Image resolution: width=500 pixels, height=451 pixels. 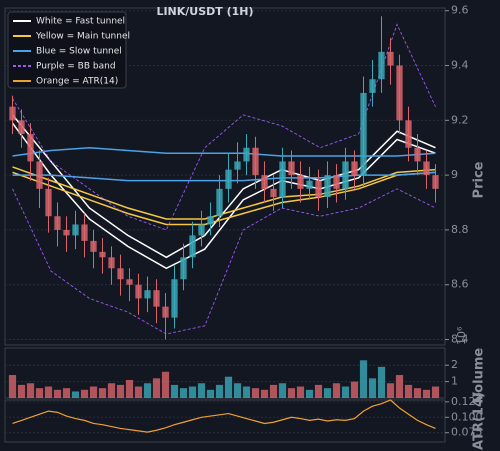 What do you see at coordinates (479, 375) in the screenshot?
I see `y-axis-label: Volume` at bounding box center [479, 375].